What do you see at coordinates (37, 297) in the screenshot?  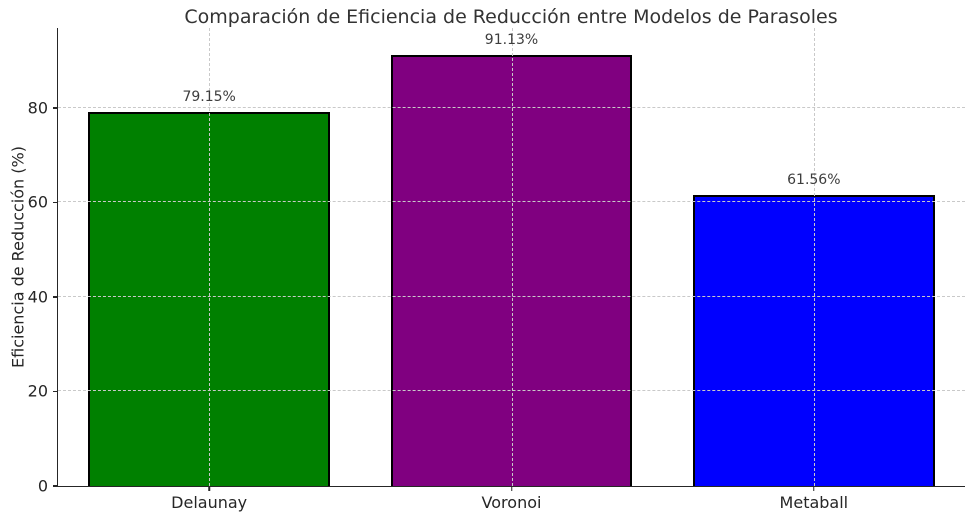 I see `y-tick-label: 40` at bounding box center [37, 297].